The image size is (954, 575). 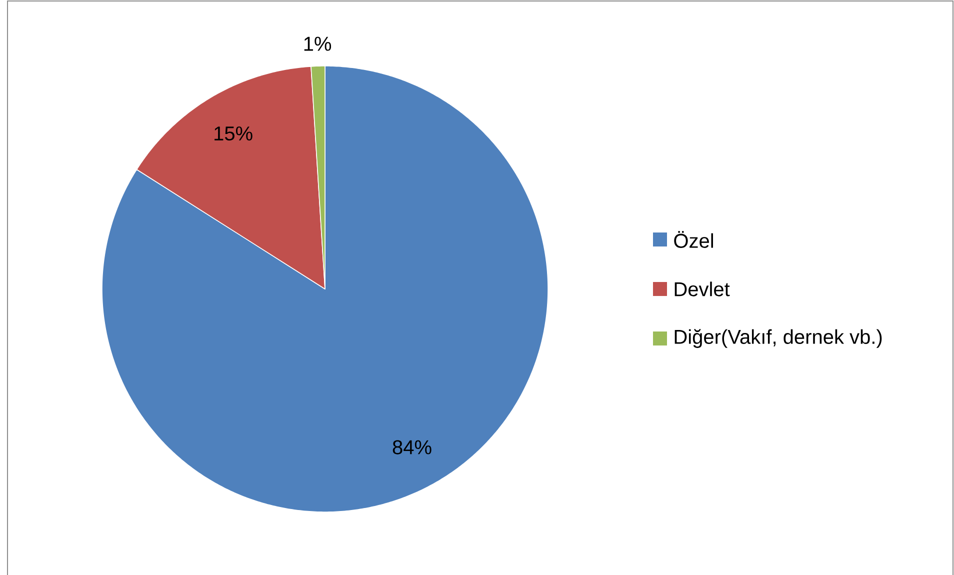 I want to click on legend-label: Diğer(Vakıf, dernek vb.), so click(x=778, y=338).